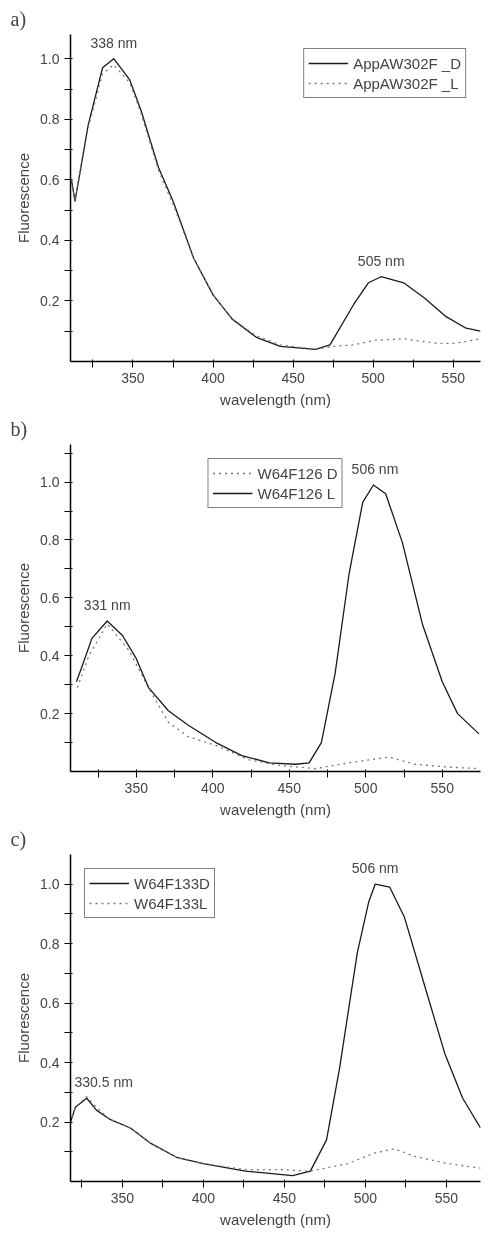 The width and height of the screenshot is (498, 1237). What do you see at coordinates (172, 883) in the screenshot?
I see `legend-label: W64F133D` at bounding box center [172, 883].